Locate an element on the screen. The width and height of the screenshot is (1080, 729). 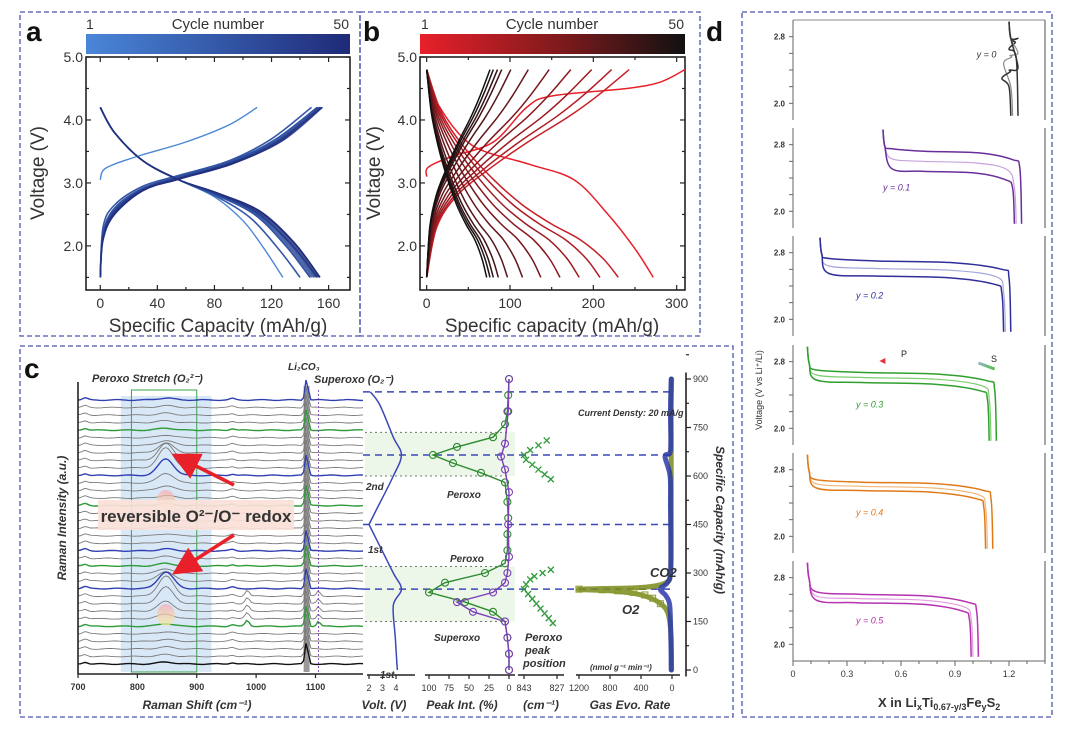
subplot-y0.4: 2.0 2.8 y = 0.4 is located at coordinates (910, 503).